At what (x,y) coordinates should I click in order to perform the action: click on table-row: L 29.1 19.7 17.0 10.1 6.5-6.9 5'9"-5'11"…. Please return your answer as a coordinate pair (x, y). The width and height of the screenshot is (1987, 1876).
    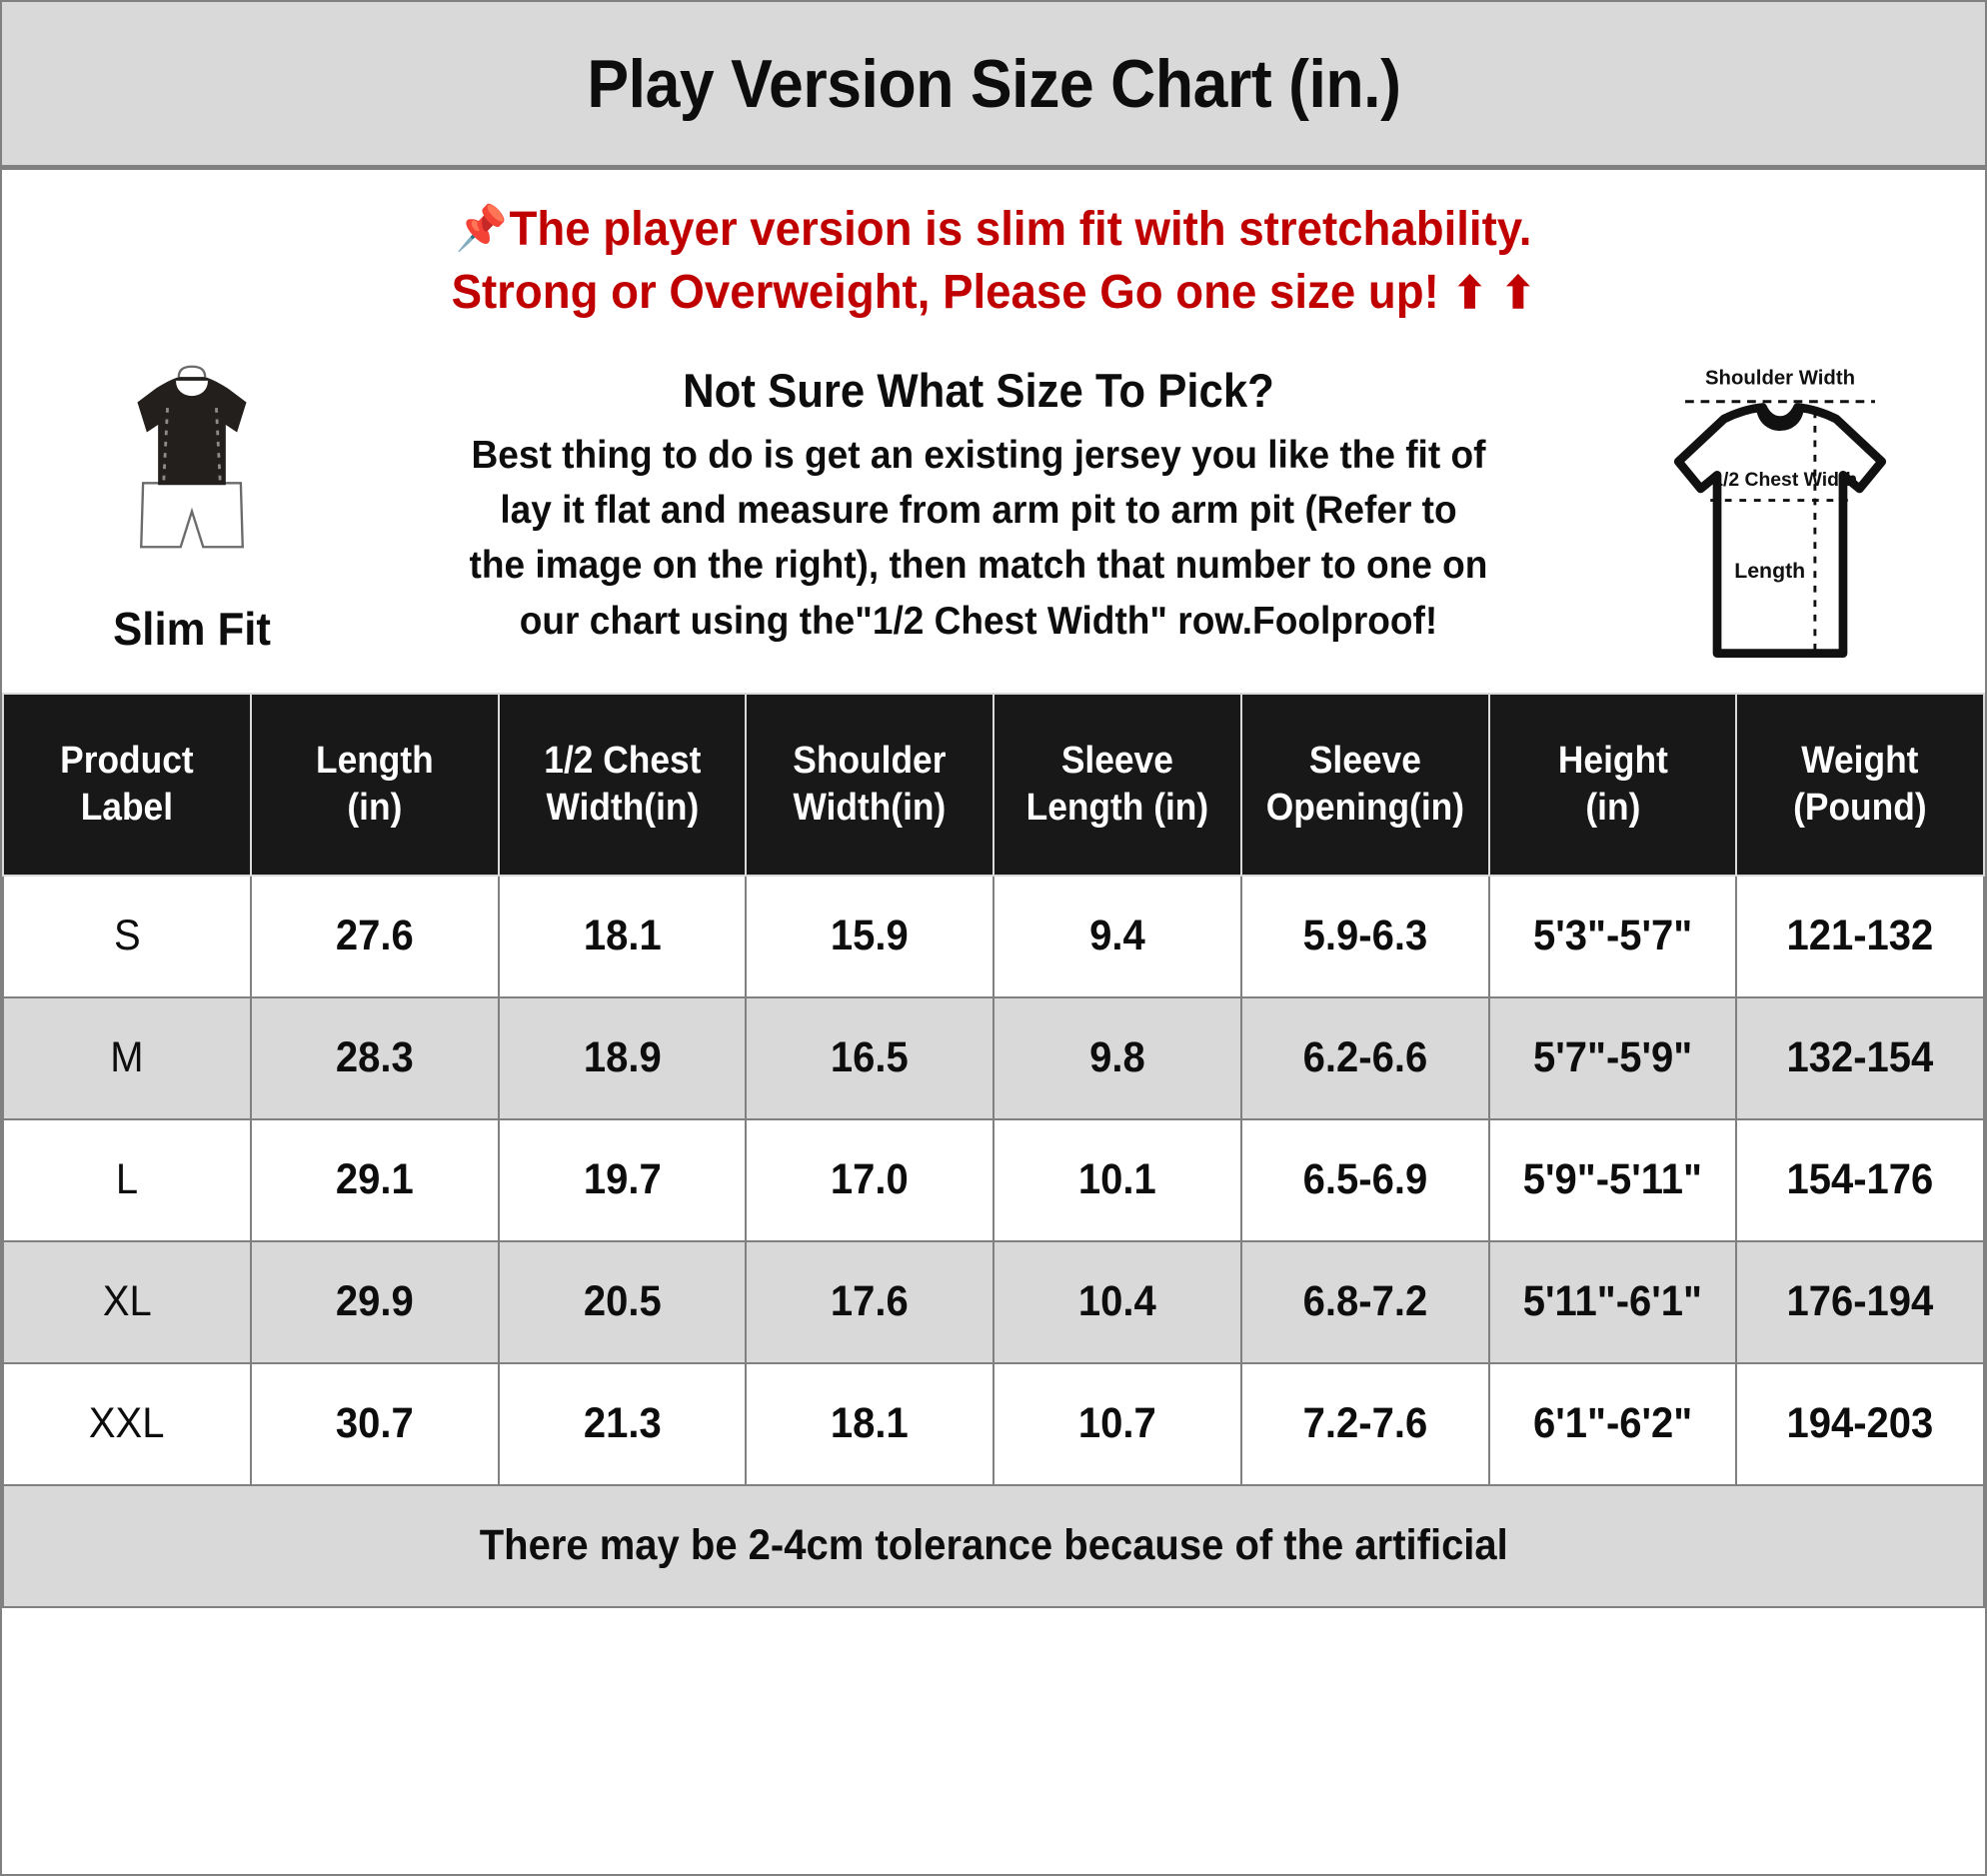
    Looking at the image, I should click on (993, 1179).